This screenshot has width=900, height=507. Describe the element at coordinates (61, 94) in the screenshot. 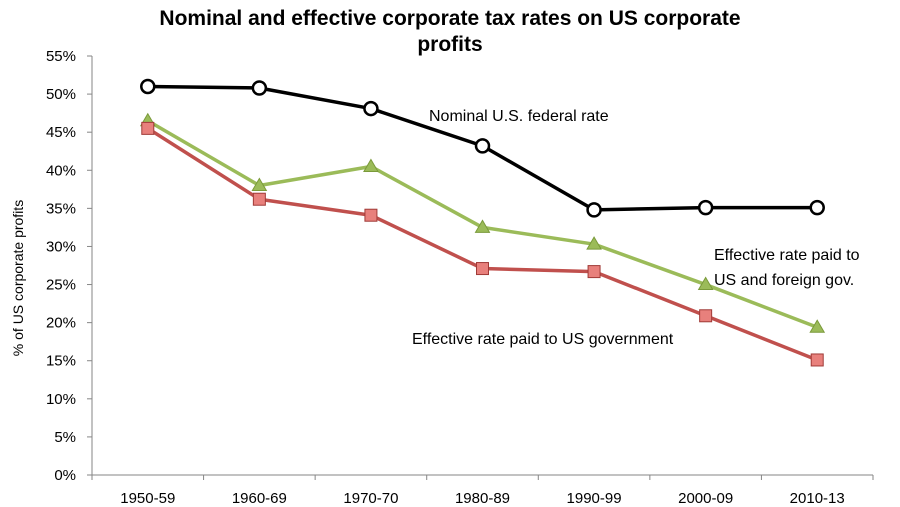

I see `y-tick-label: 50%` at that location.